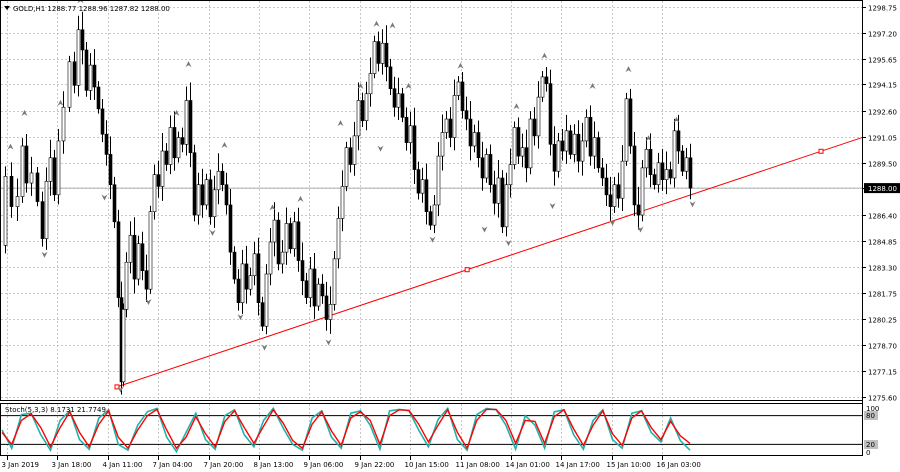 Image resolution: width=900 pixels, height=472 pixels. What do you see at coordinates (55, 410) in the screenshot?
I see `stochastic-label: Stoch(5,3,3) 8.1731 21.7749` at bounding box center [55, 410].